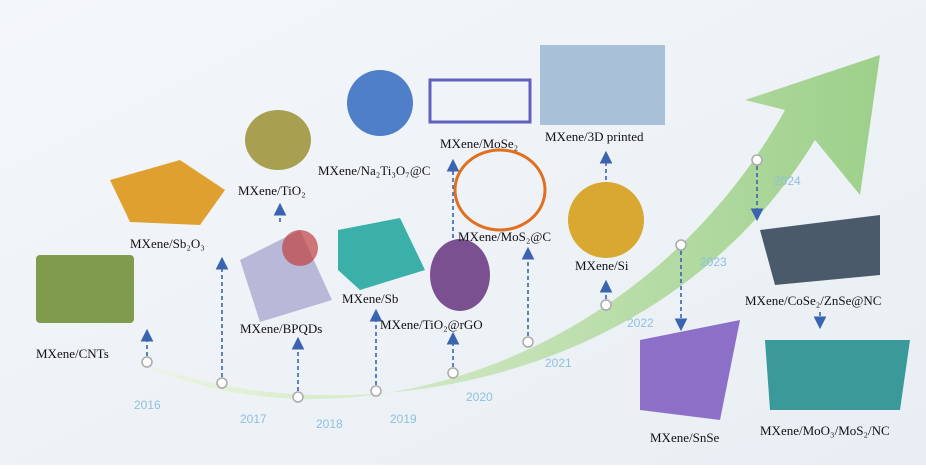 This screenshot has width=926, height=470. I want to click on year: 2024, so click(787, 181).